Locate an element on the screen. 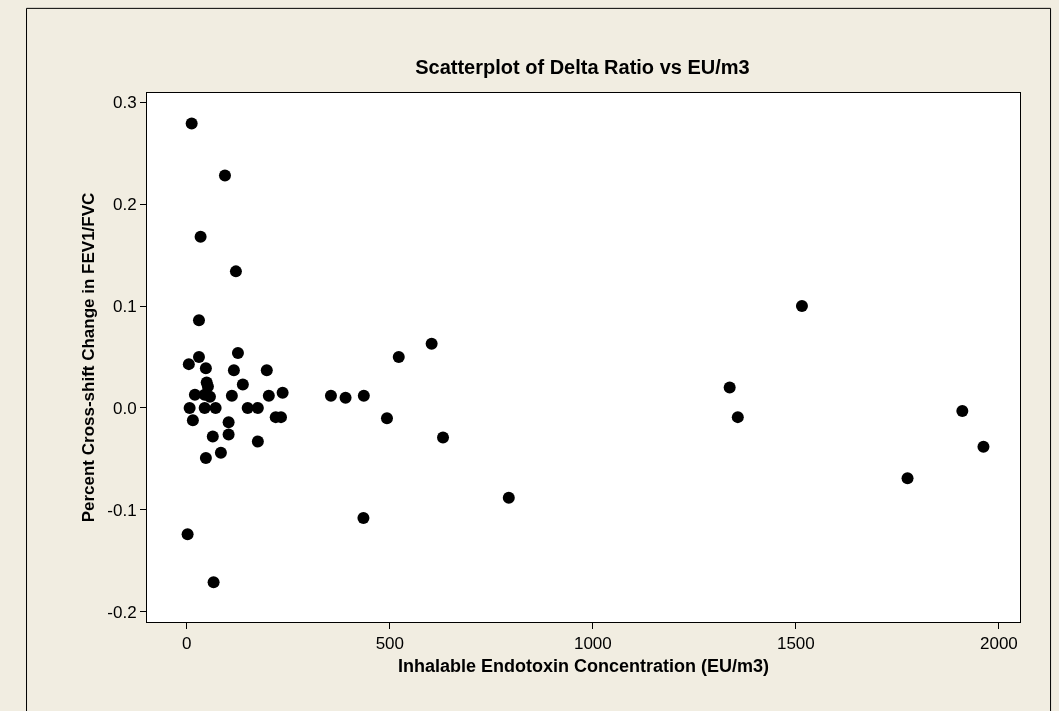 The height and width of the screenshot is (711, 1059). x-tick-label: 0 is located at coordinates (187, 644).